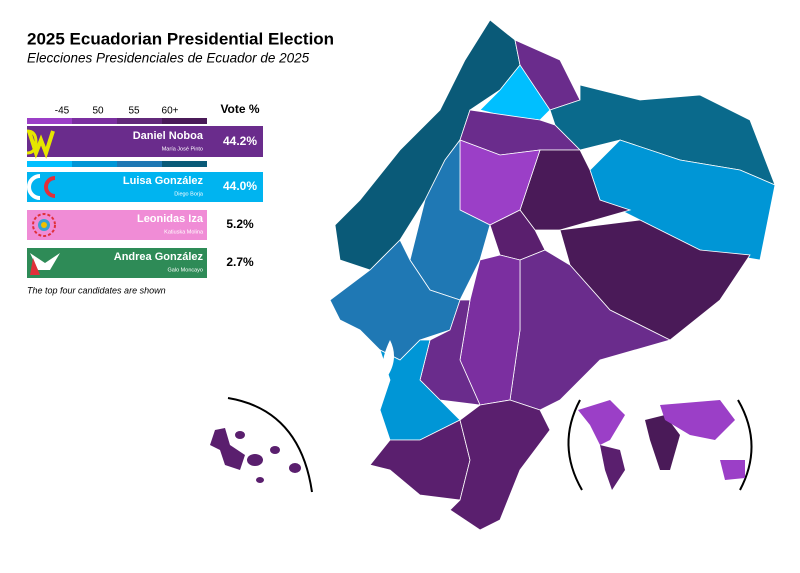 This screenshot has width=800, height=573. I want to click on scale-label: 55, so click(134, 111).